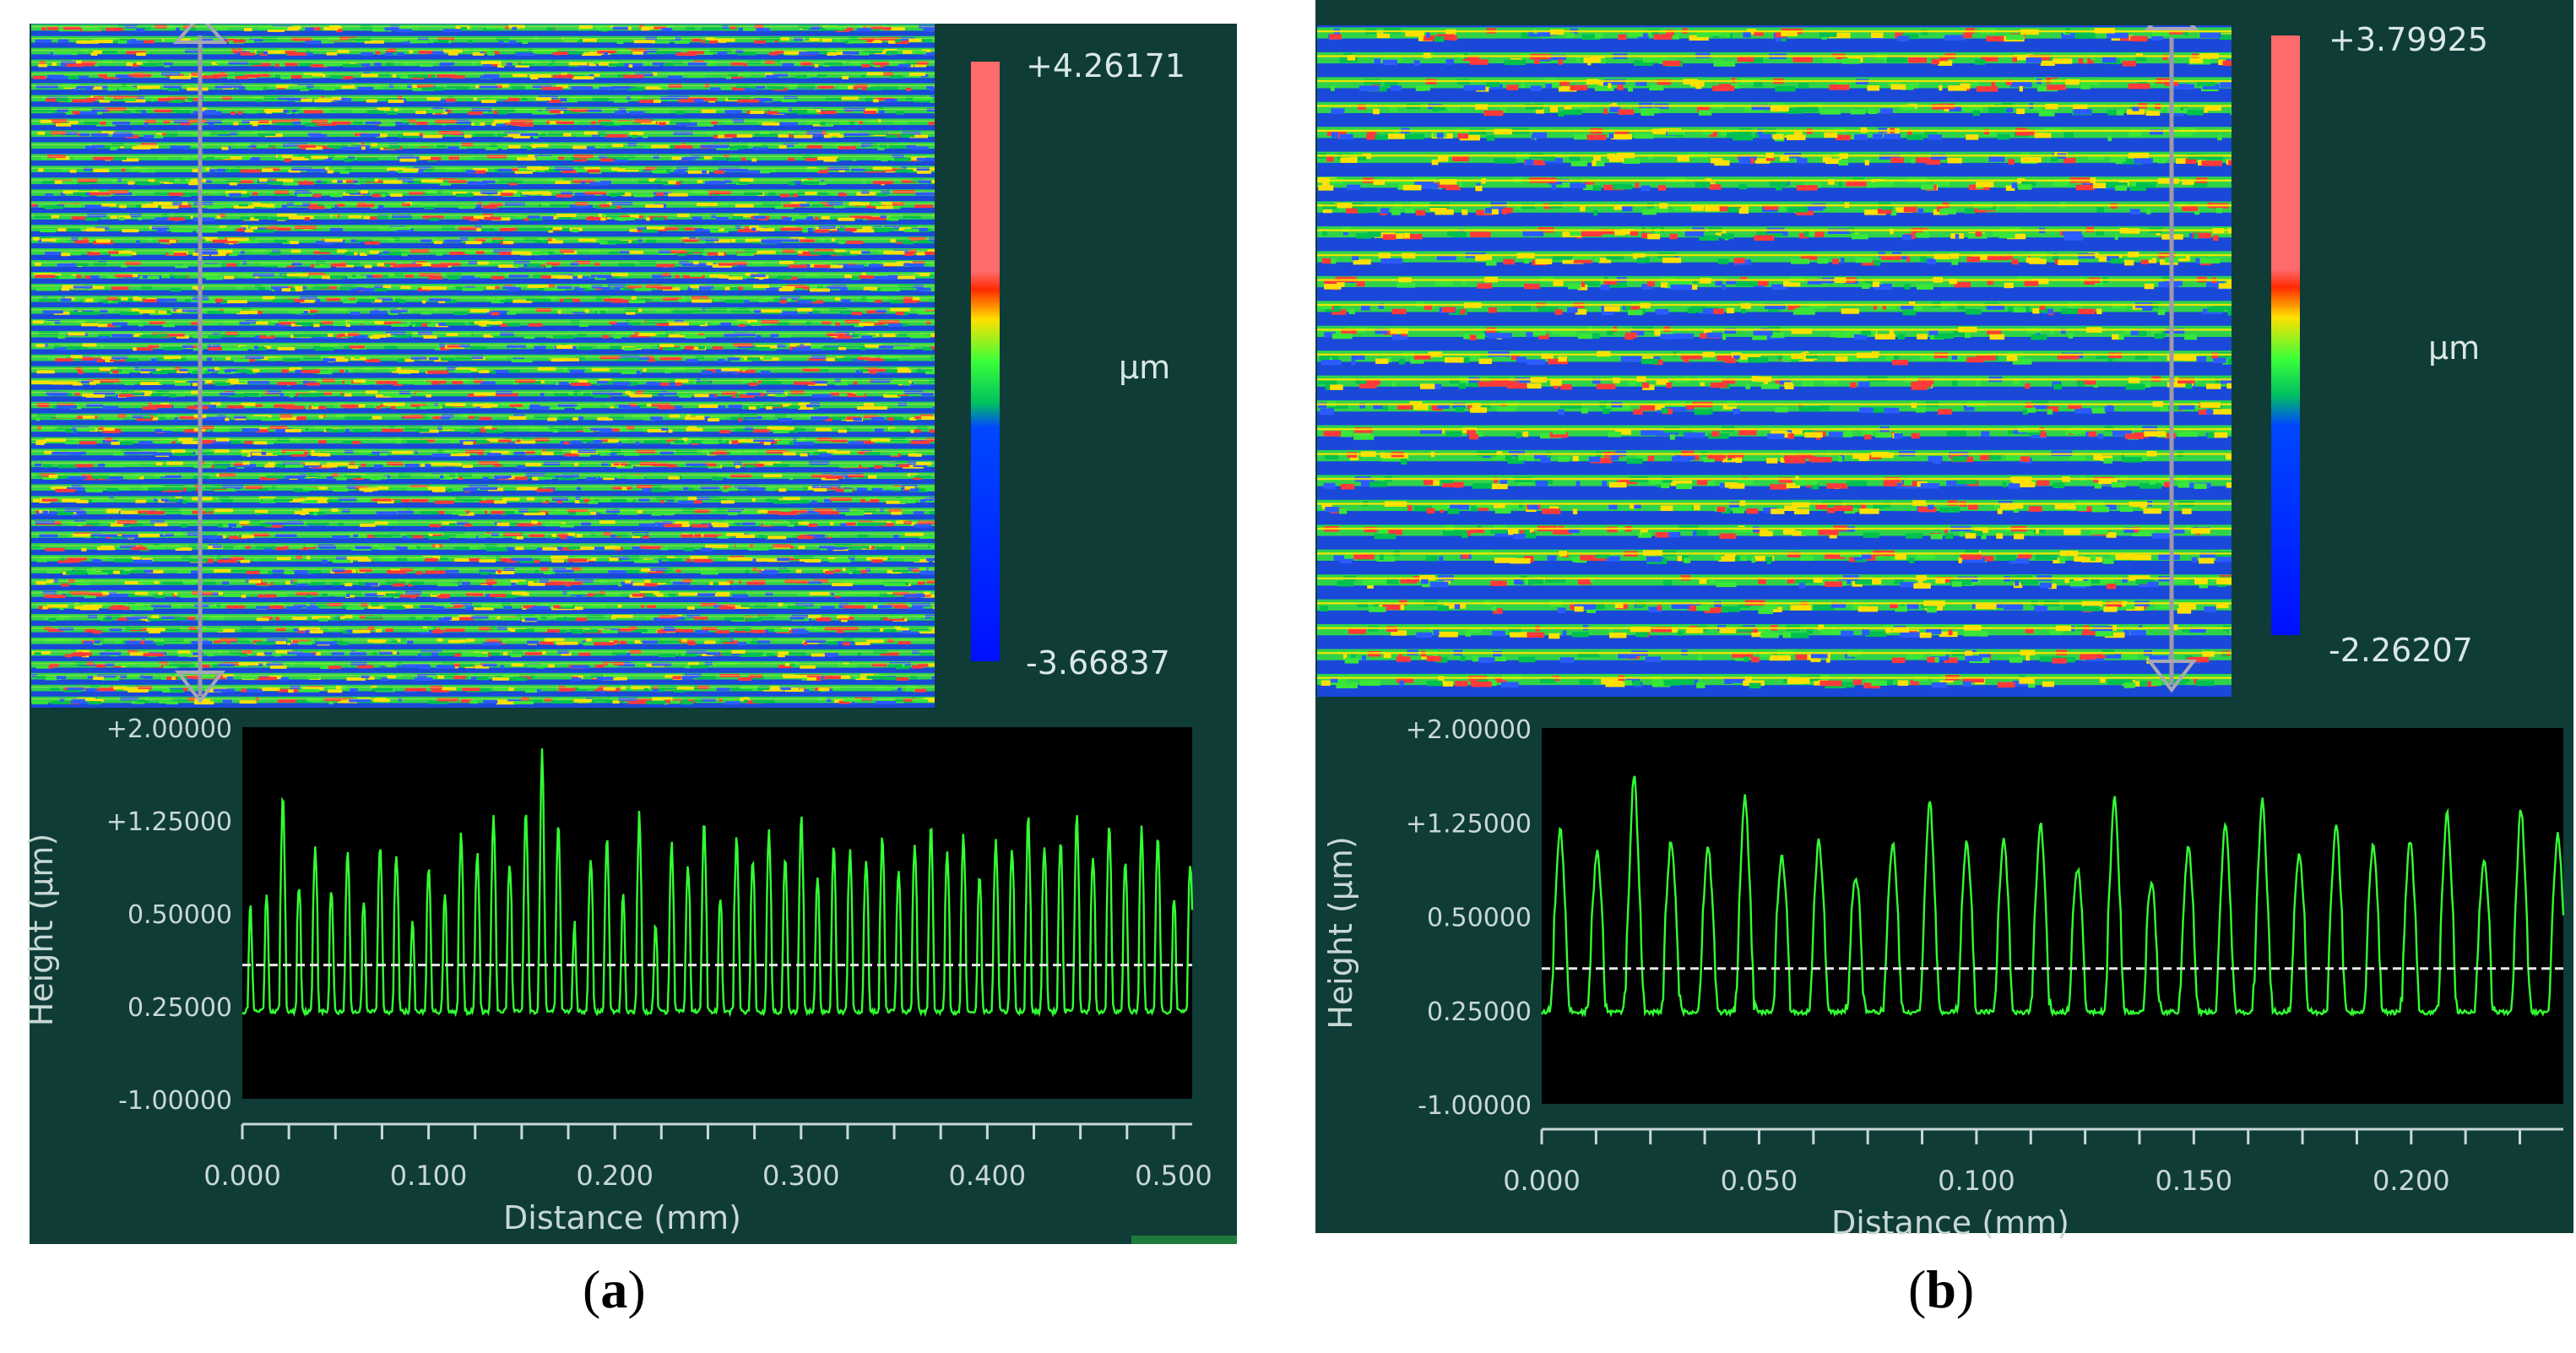 The image size is (2576, 1353). What do you see at coordinates (2195, 1181) in the screenshot?
I see `x-tick-label: 0.150` at bounding box center [2195, 1181].